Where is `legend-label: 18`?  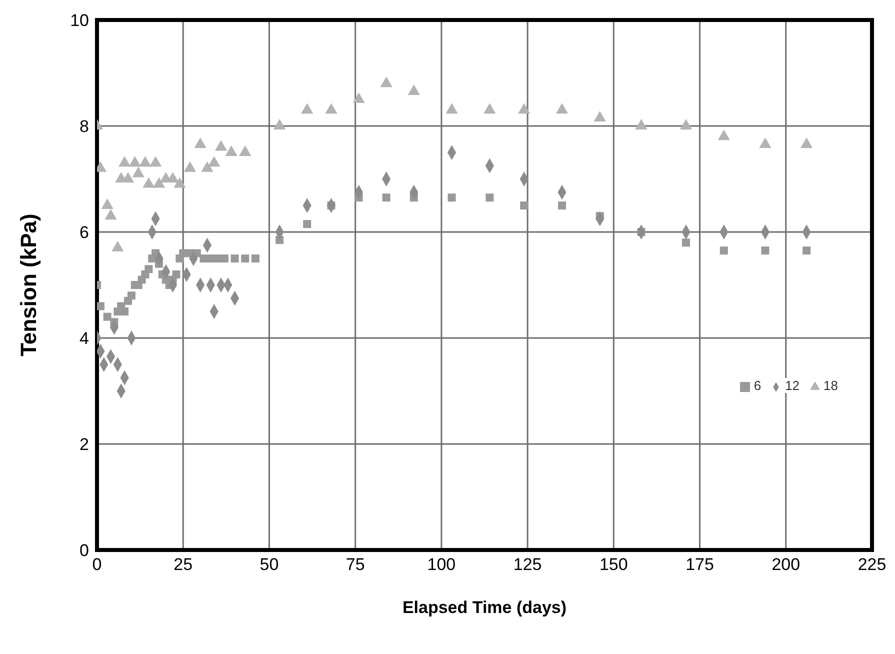
legend-label: 18 is located at coordinates (831, 385).